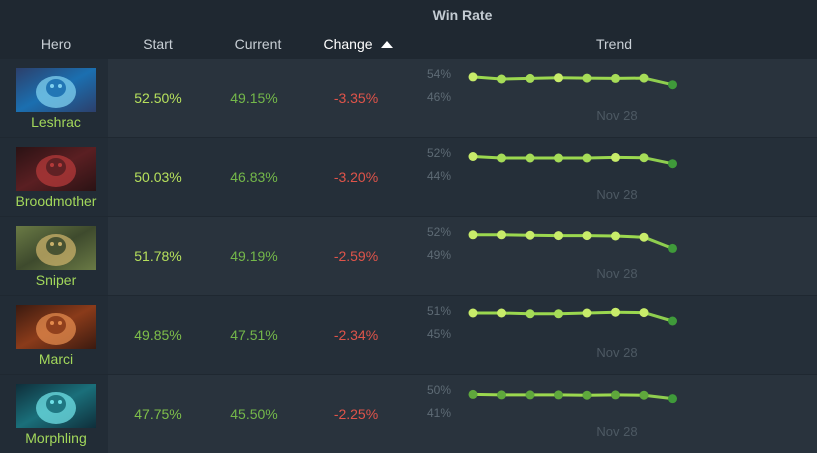  What do you see at coordinates (356, 98) in the screenshot?
I see `win-rate-change: -3.35%` at bounding box center [356, 98].